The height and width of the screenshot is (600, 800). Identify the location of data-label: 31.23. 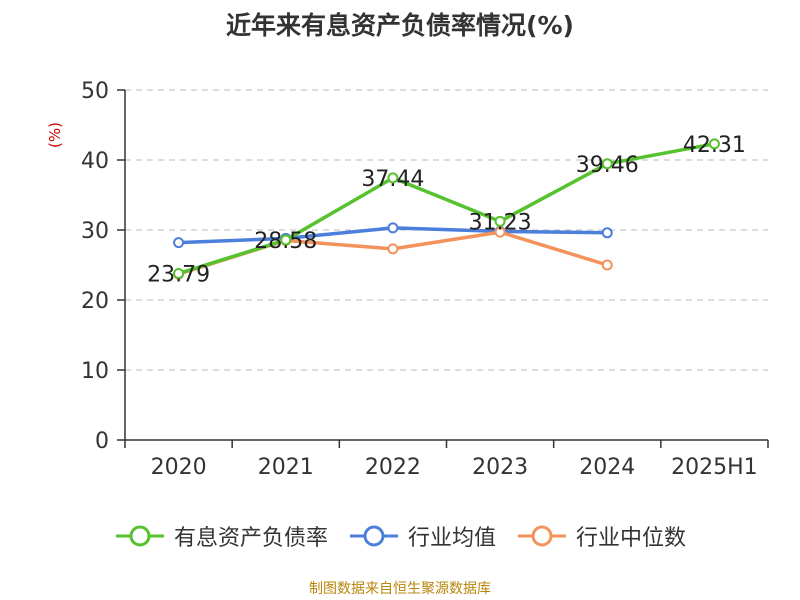
(500, 222).